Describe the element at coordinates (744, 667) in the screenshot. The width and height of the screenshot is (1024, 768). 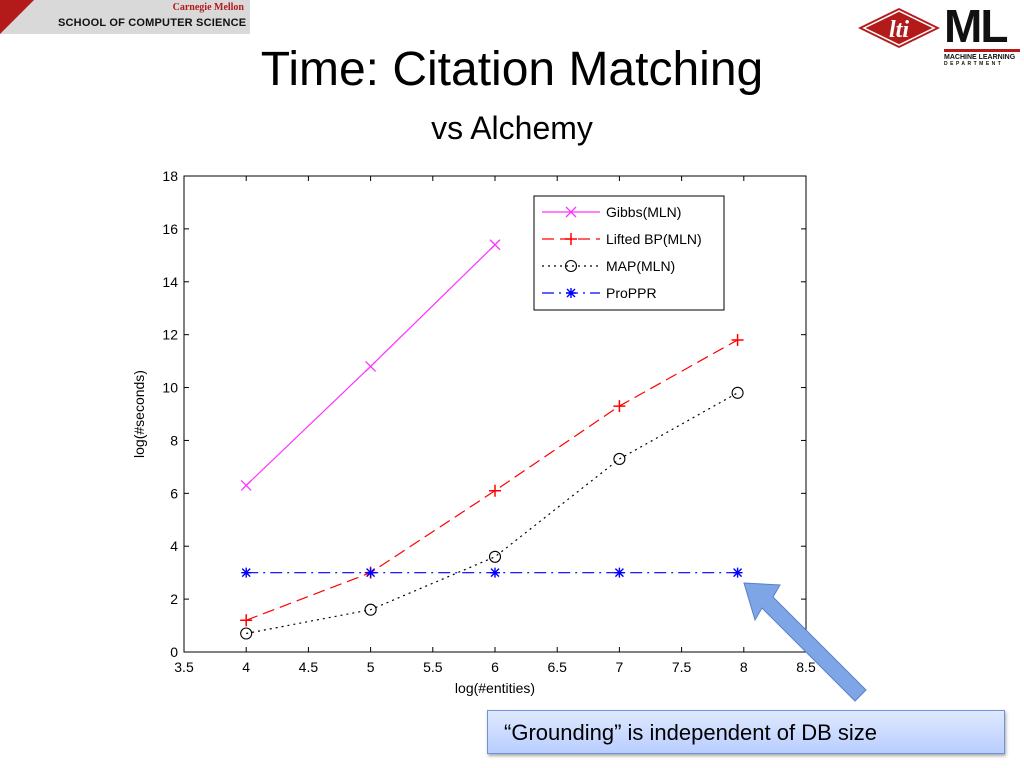
I see `x-tick-label: 8` at that location.